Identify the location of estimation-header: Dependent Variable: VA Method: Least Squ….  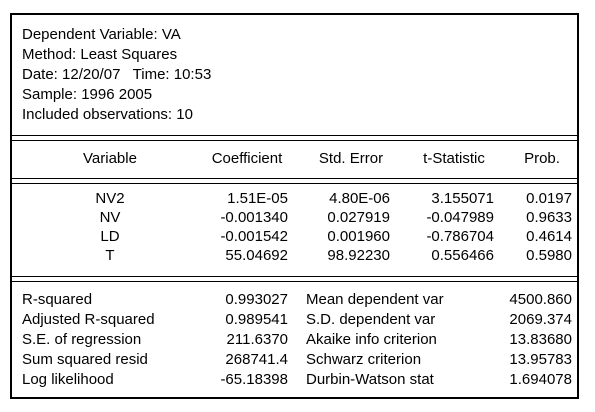
(116, 75).